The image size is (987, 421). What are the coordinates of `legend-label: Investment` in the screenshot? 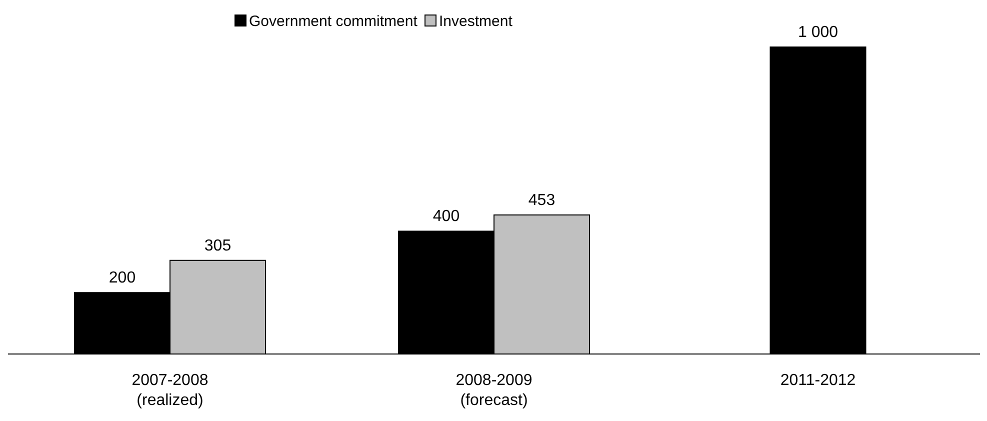 It's located at (476, 21).